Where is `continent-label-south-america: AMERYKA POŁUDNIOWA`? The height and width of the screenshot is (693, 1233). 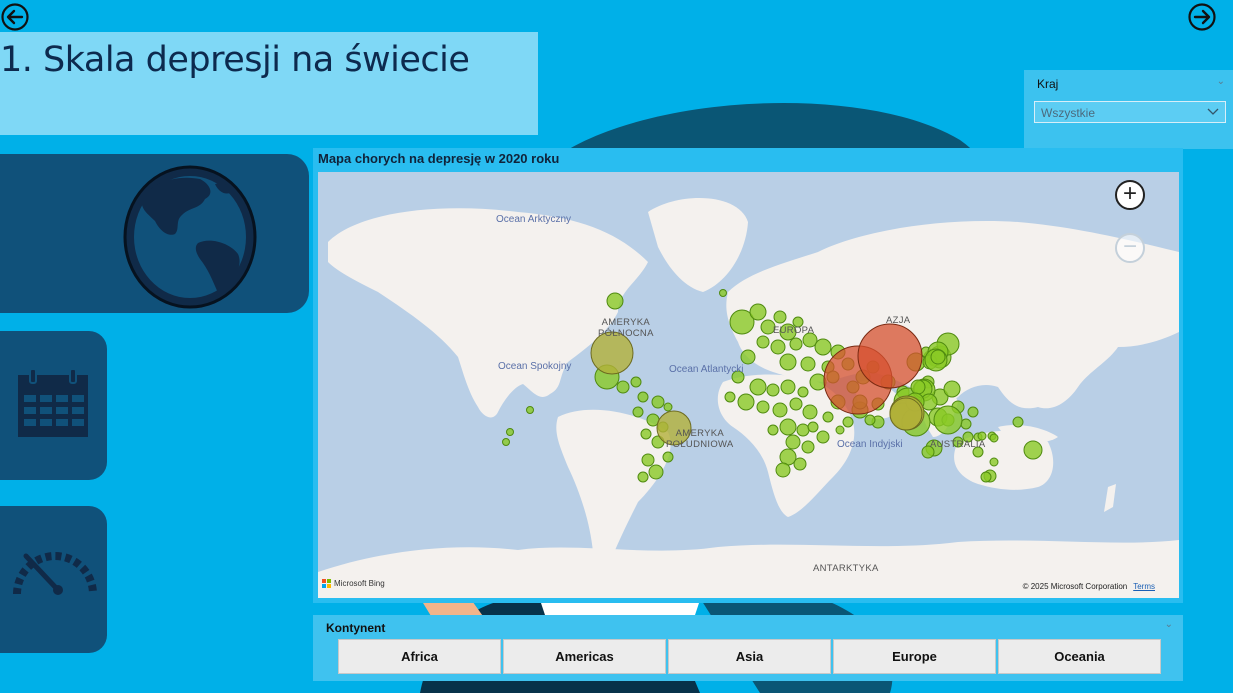
continent-label-south-america: AMERYKA POŁUDNIOWA is located at coordinates (700, 439).